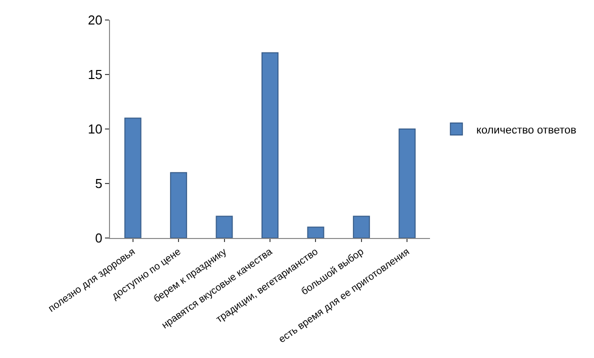 This screenshot has height=358, width=594. Describe the element at coordinates (95, 129) in the screenshot. I see `y-tick-label: 10` at that location.